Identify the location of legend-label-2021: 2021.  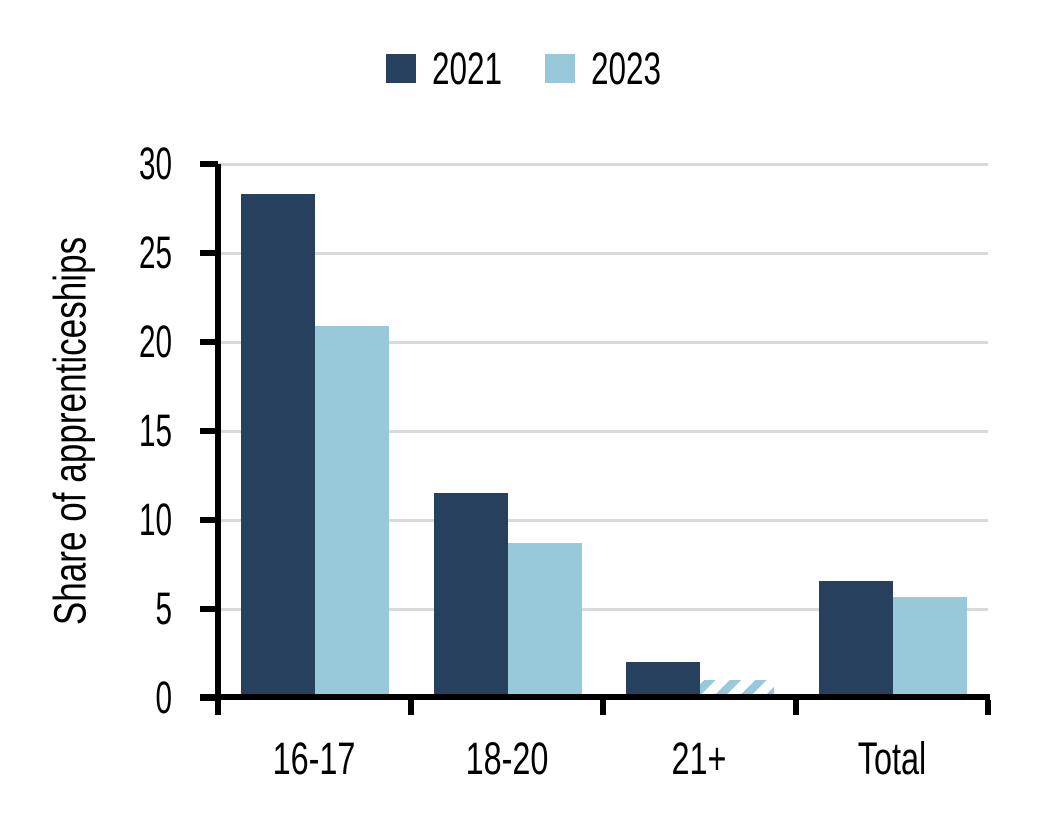
(467, 68).